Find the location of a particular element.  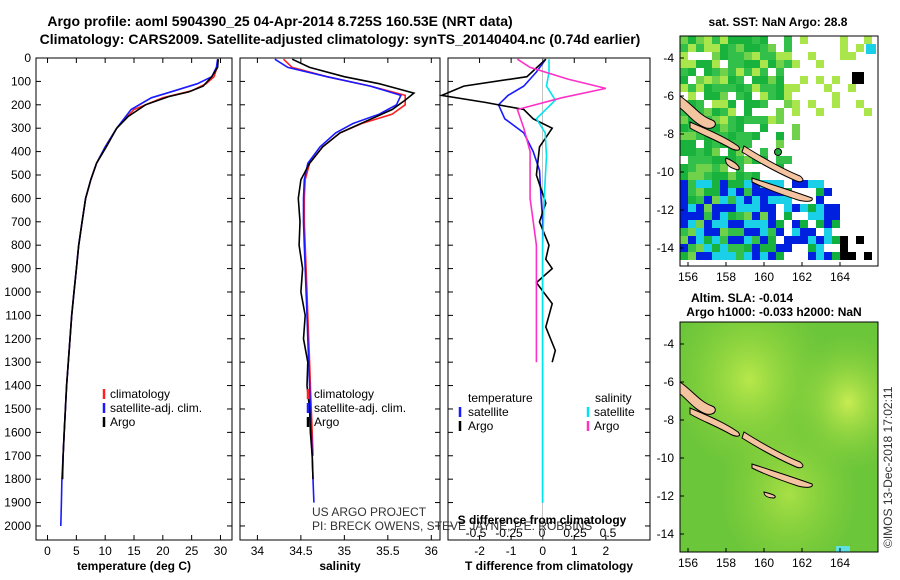

sla-map-frame is located at coordinates (779, 437).